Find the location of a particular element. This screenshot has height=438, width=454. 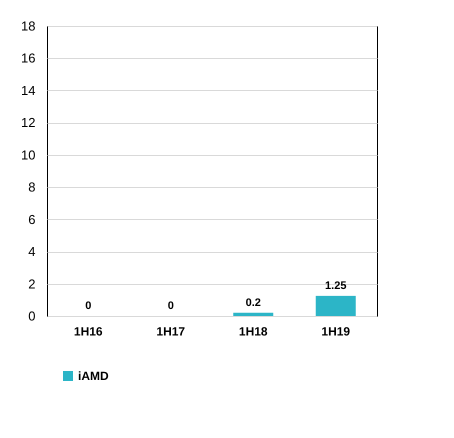

y-tick-label: 10 is located at coordinates (28, 154).